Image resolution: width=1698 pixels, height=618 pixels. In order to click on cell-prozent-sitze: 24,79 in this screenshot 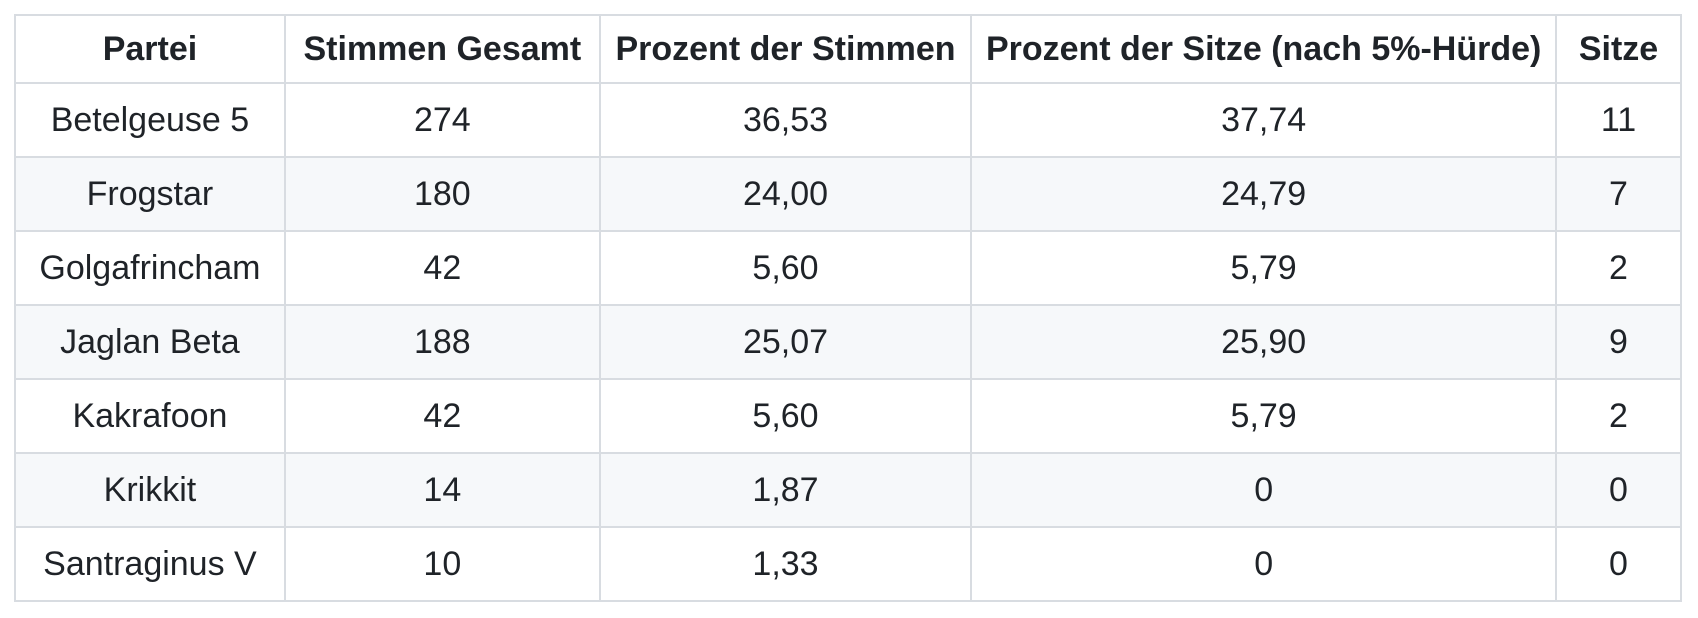, I will do `click(1264, 194)`.